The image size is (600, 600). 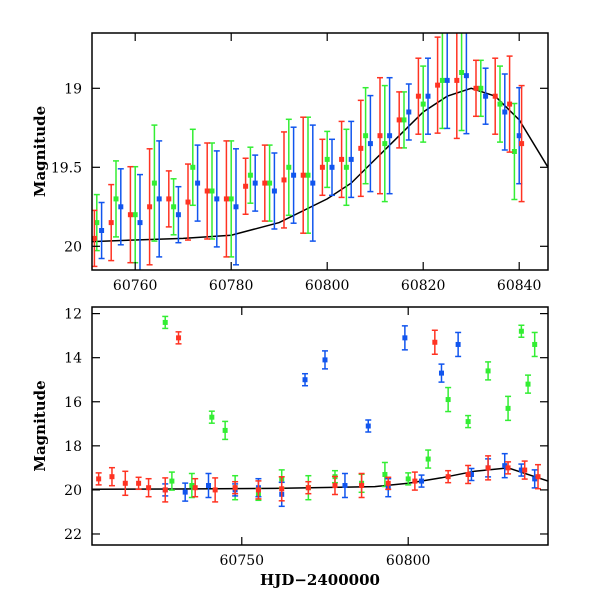 I want to click on y-tick-label: 19.5, so click(x=66, y=168).